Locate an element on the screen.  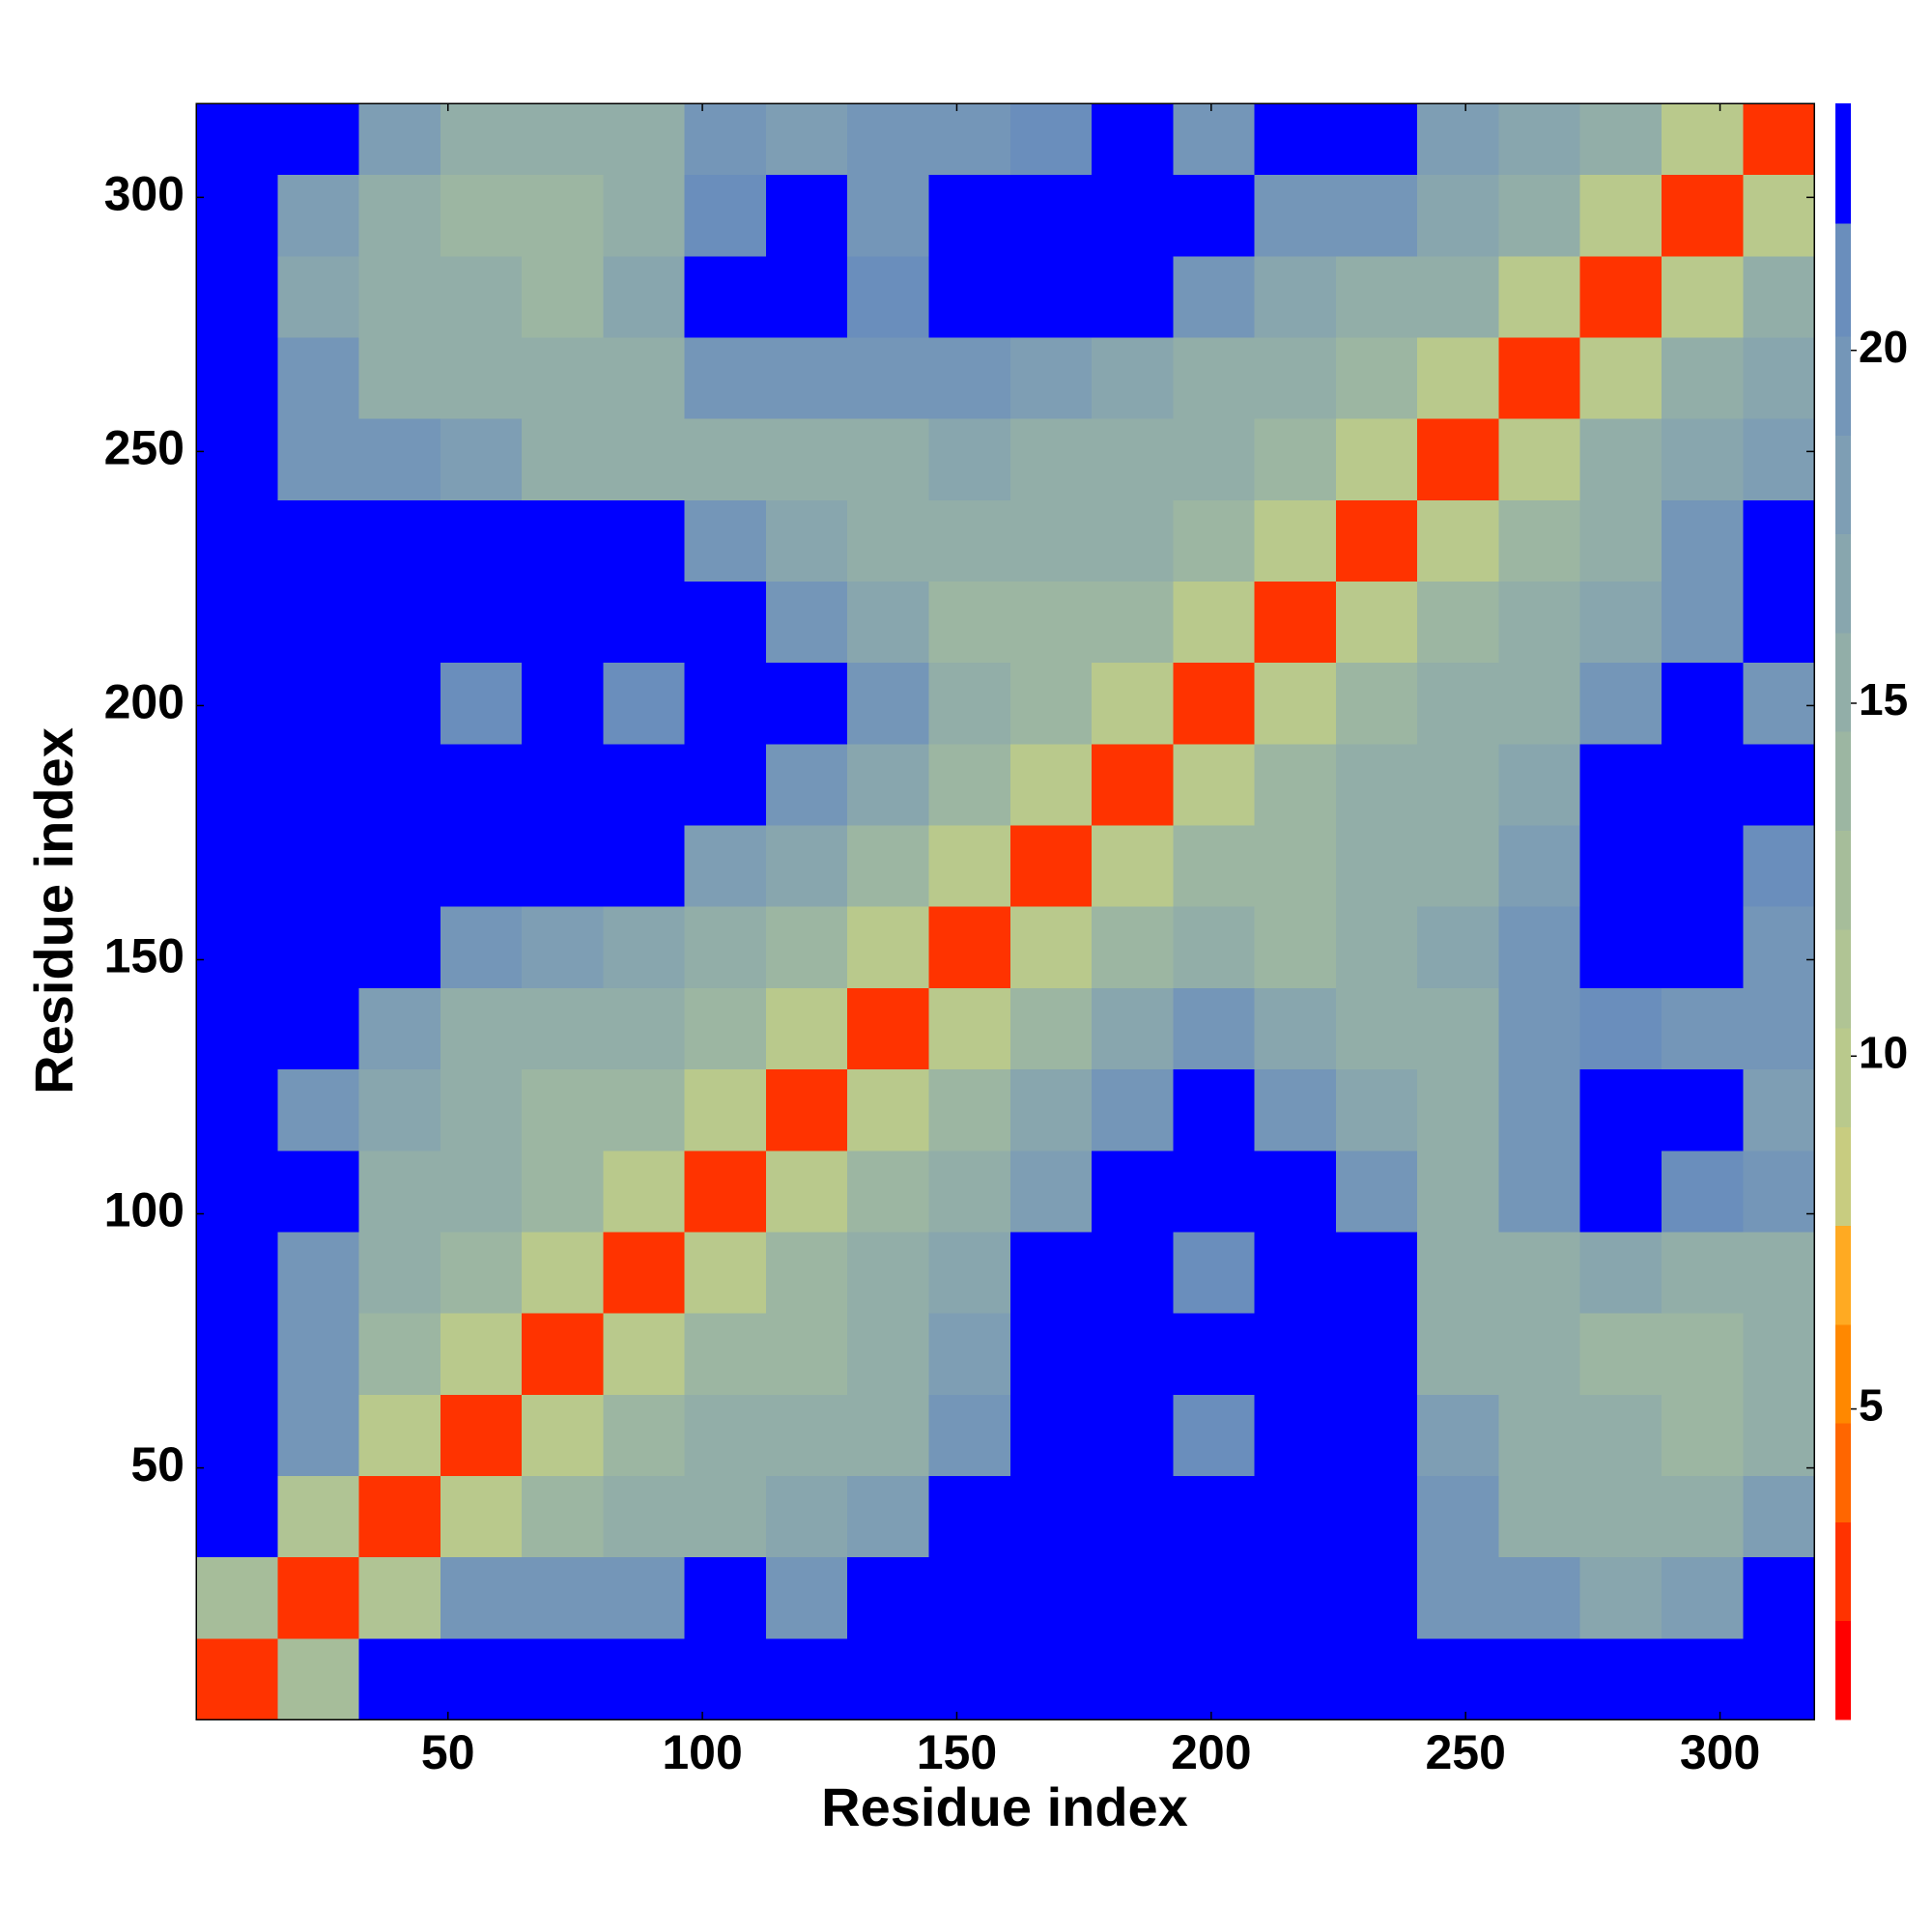
y-tick-label: 250 is located at coordinates (144, 448).